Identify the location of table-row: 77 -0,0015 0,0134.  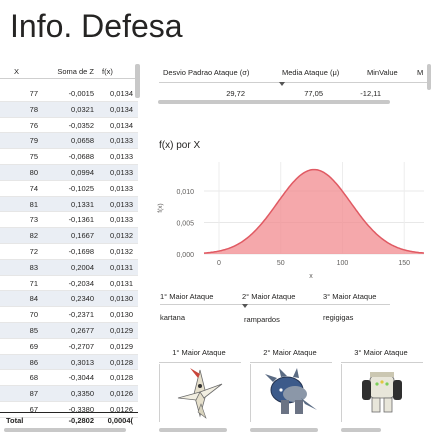
(69, 94).